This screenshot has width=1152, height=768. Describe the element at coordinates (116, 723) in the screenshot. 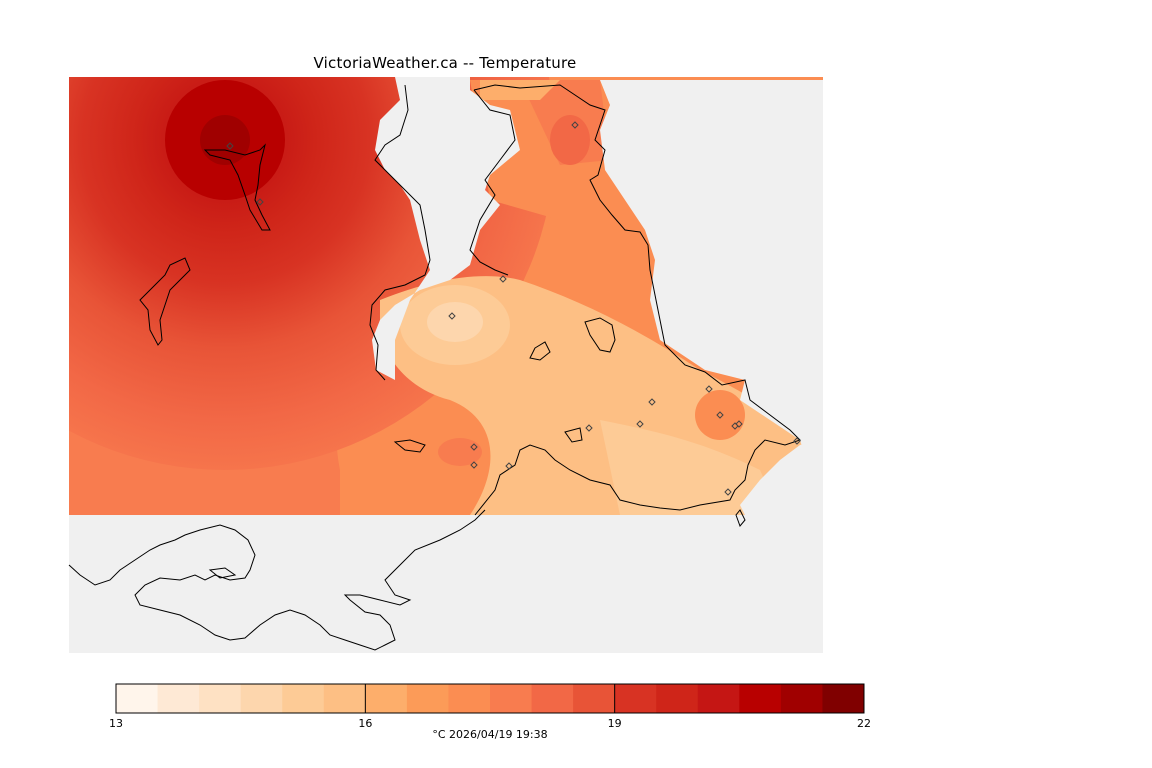

I see `colorbar-tick-label: 13` at that location.